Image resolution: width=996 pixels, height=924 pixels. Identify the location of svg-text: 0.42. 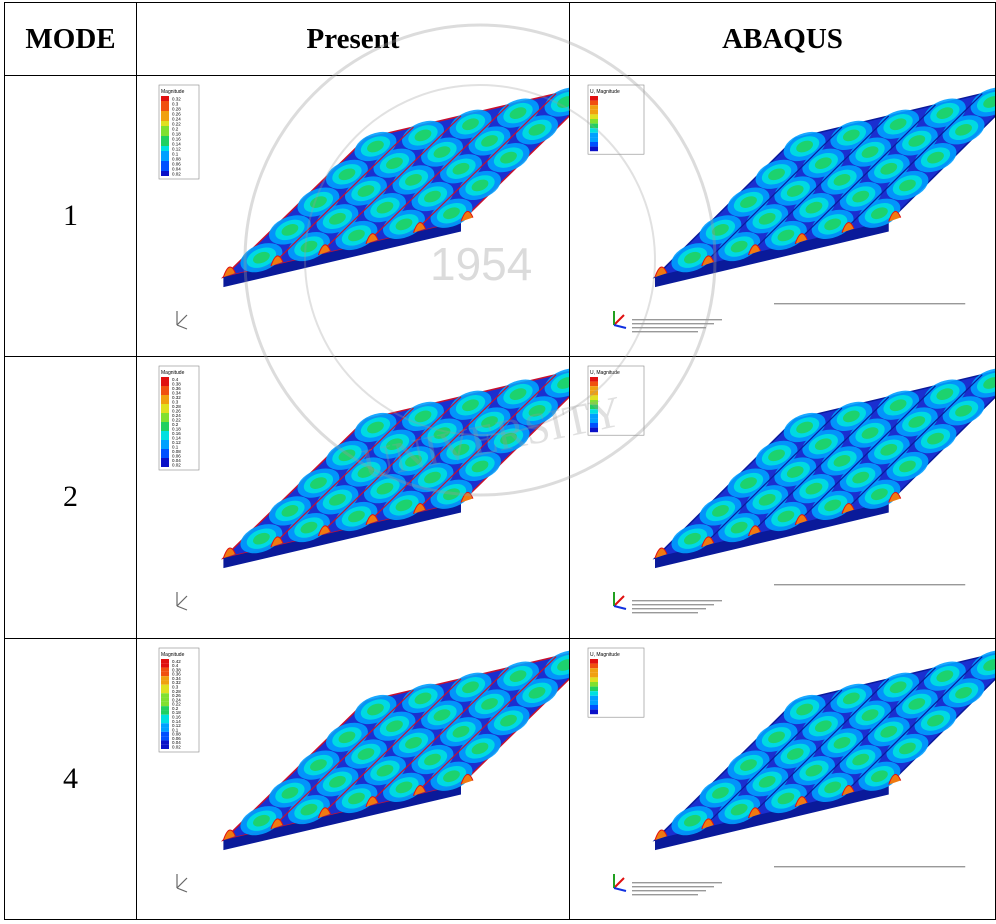
(176, 661).